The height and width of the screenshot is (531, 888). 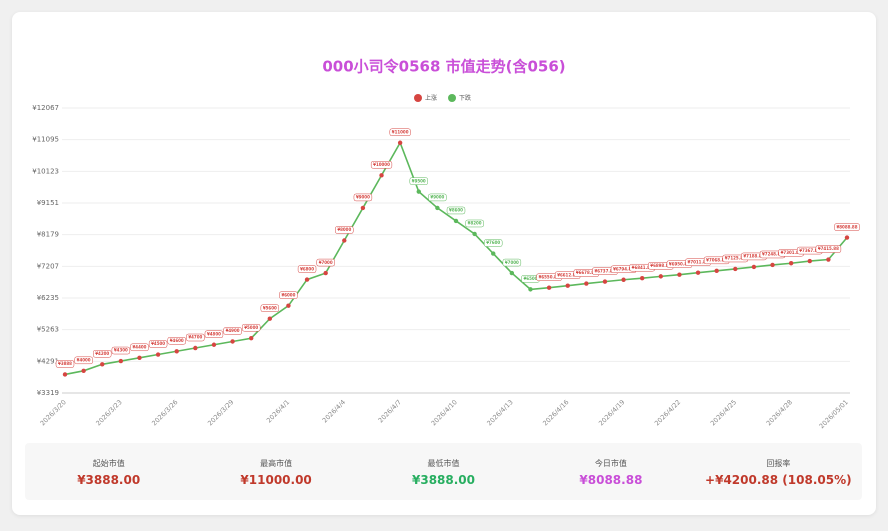 What do you see at coordinates (549, 276) in the screenshot?
I see `value-label-text: ¥6550.88` at bounding box center [549, 276].